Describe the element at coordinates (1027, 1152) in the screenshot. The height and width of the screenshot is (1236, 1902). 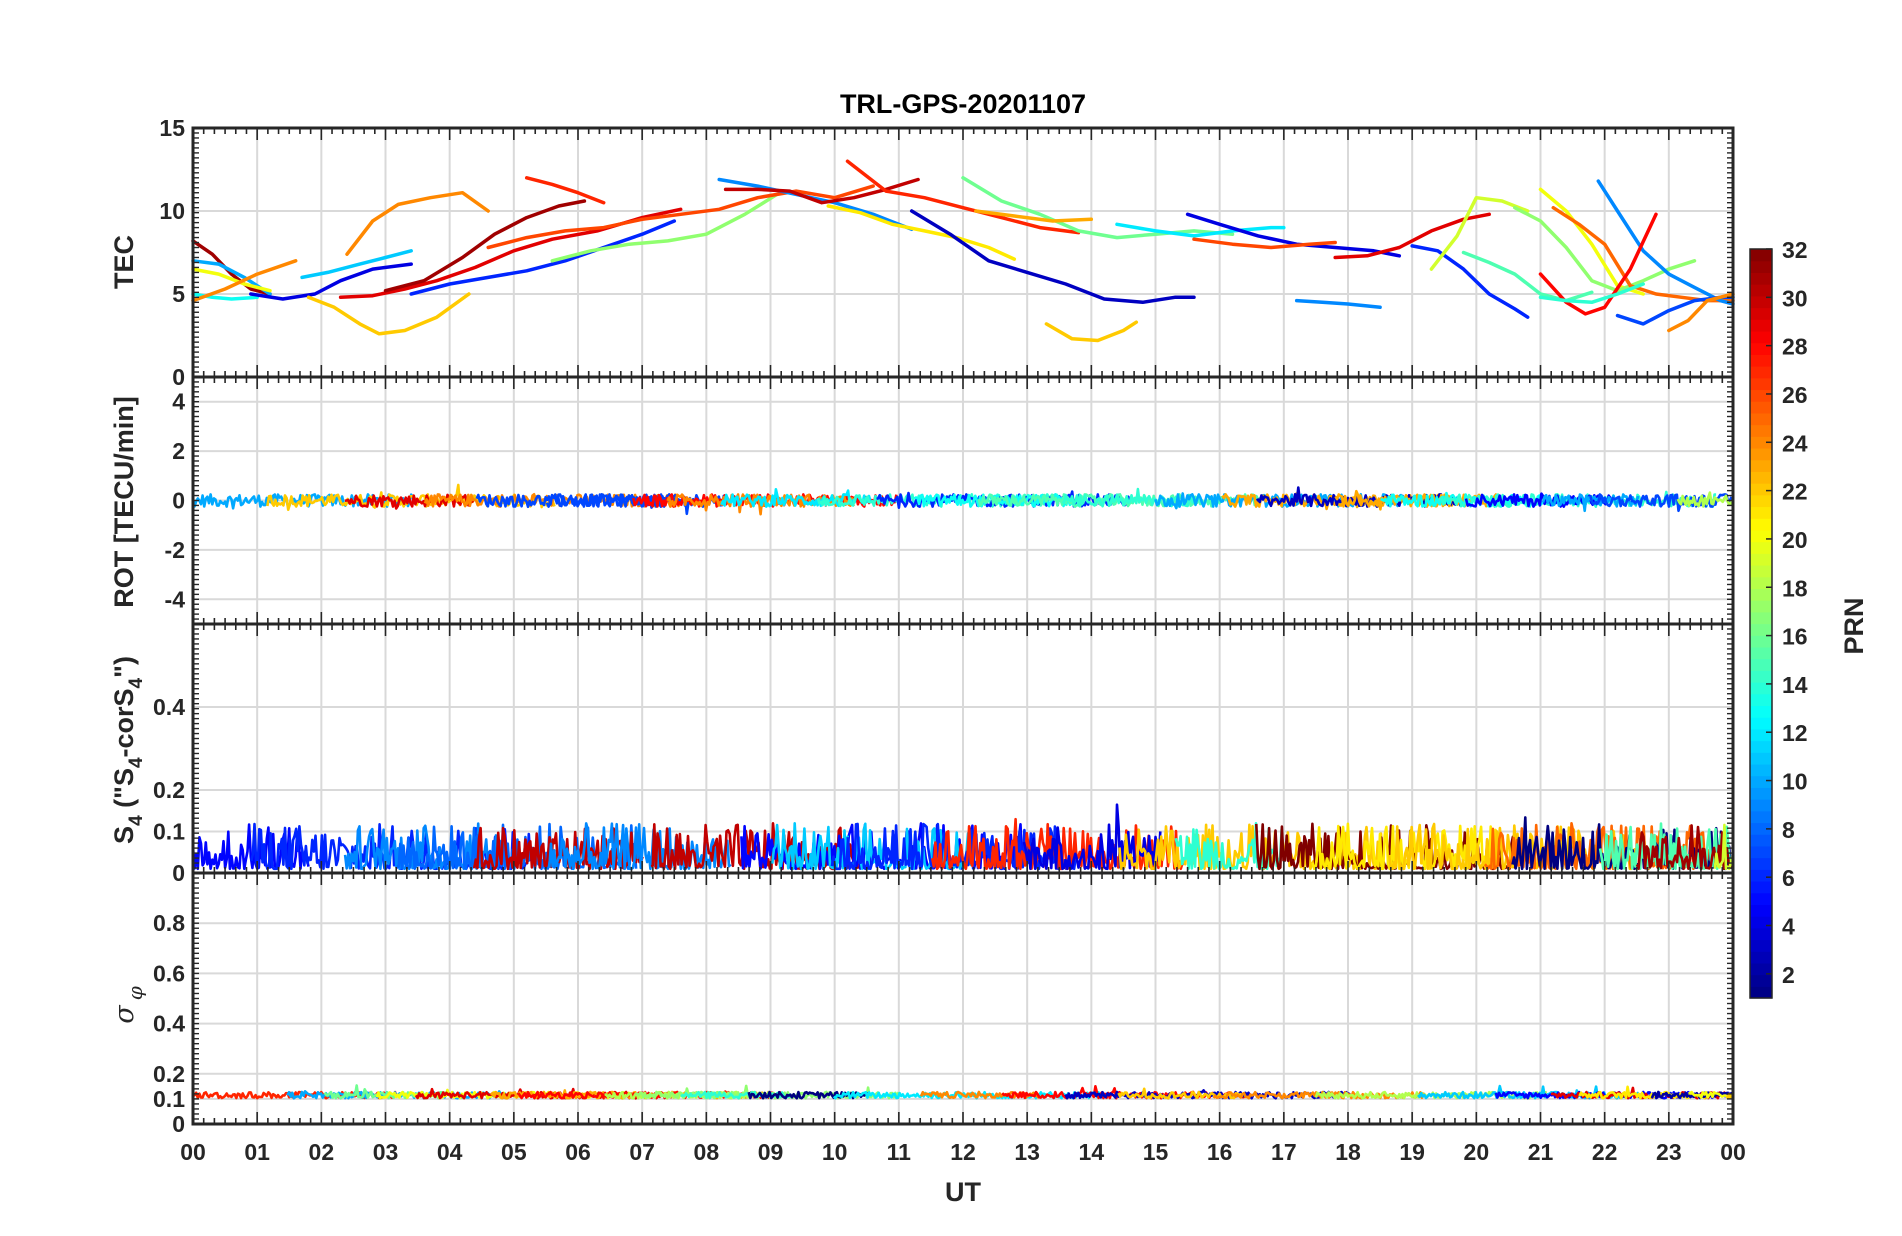
I see `x-tick-label: 13` at that location.